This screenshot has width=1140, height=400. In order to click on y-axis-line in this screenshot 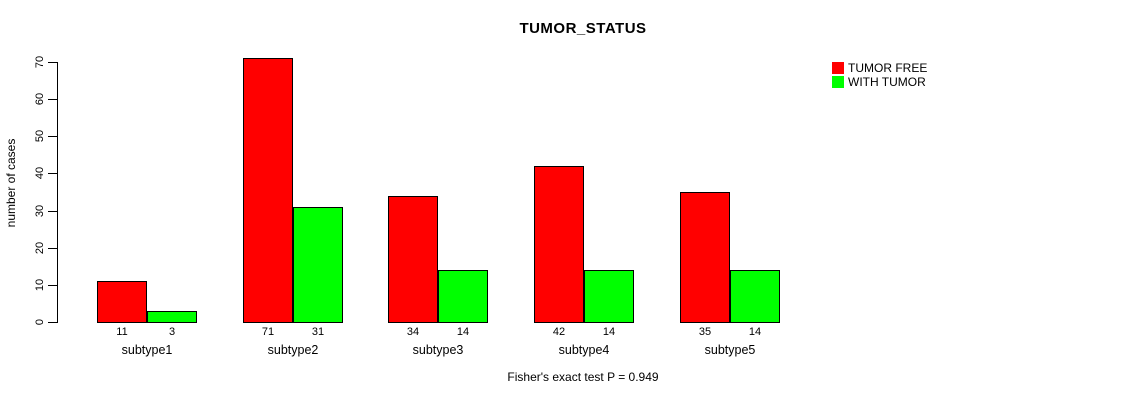, I will do `click(57, 192)`.